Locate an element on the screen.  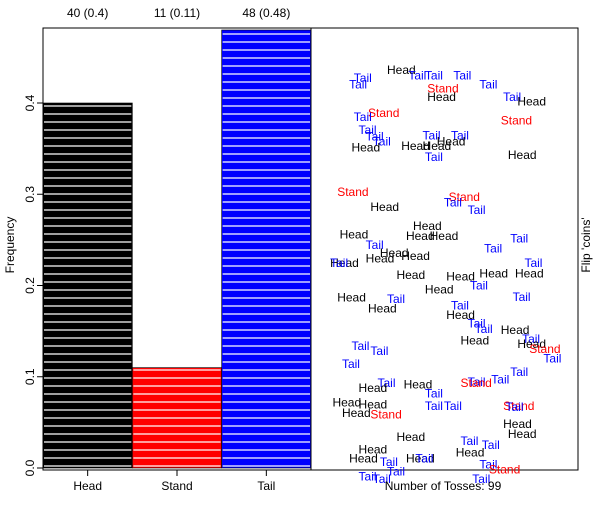
bar-hatch-tail is located at coordinates (266, 250).